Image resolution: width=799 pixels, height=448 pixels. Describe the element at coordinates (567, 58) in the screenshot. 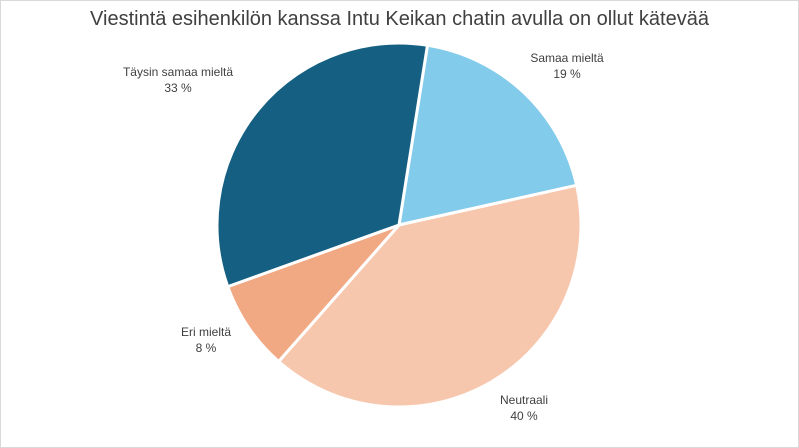

I see `slice-label: Samaa mieltä` at that location.